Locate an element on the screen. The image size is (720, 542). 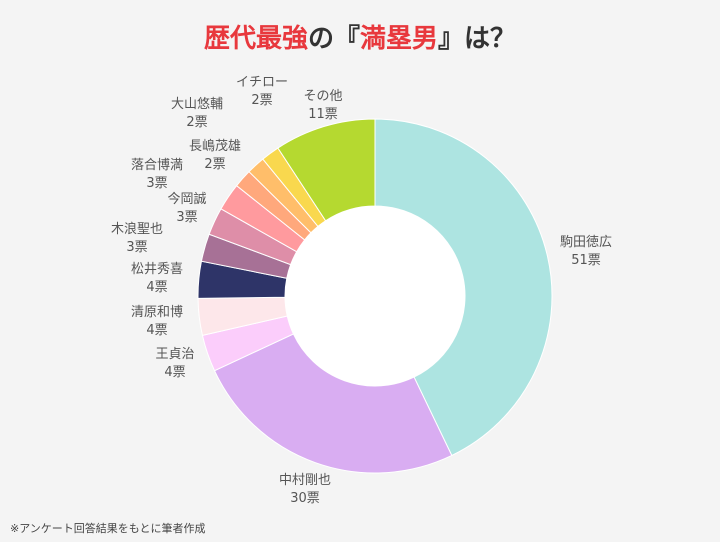
title-part2: の『 is located at coordinates (333, 39).